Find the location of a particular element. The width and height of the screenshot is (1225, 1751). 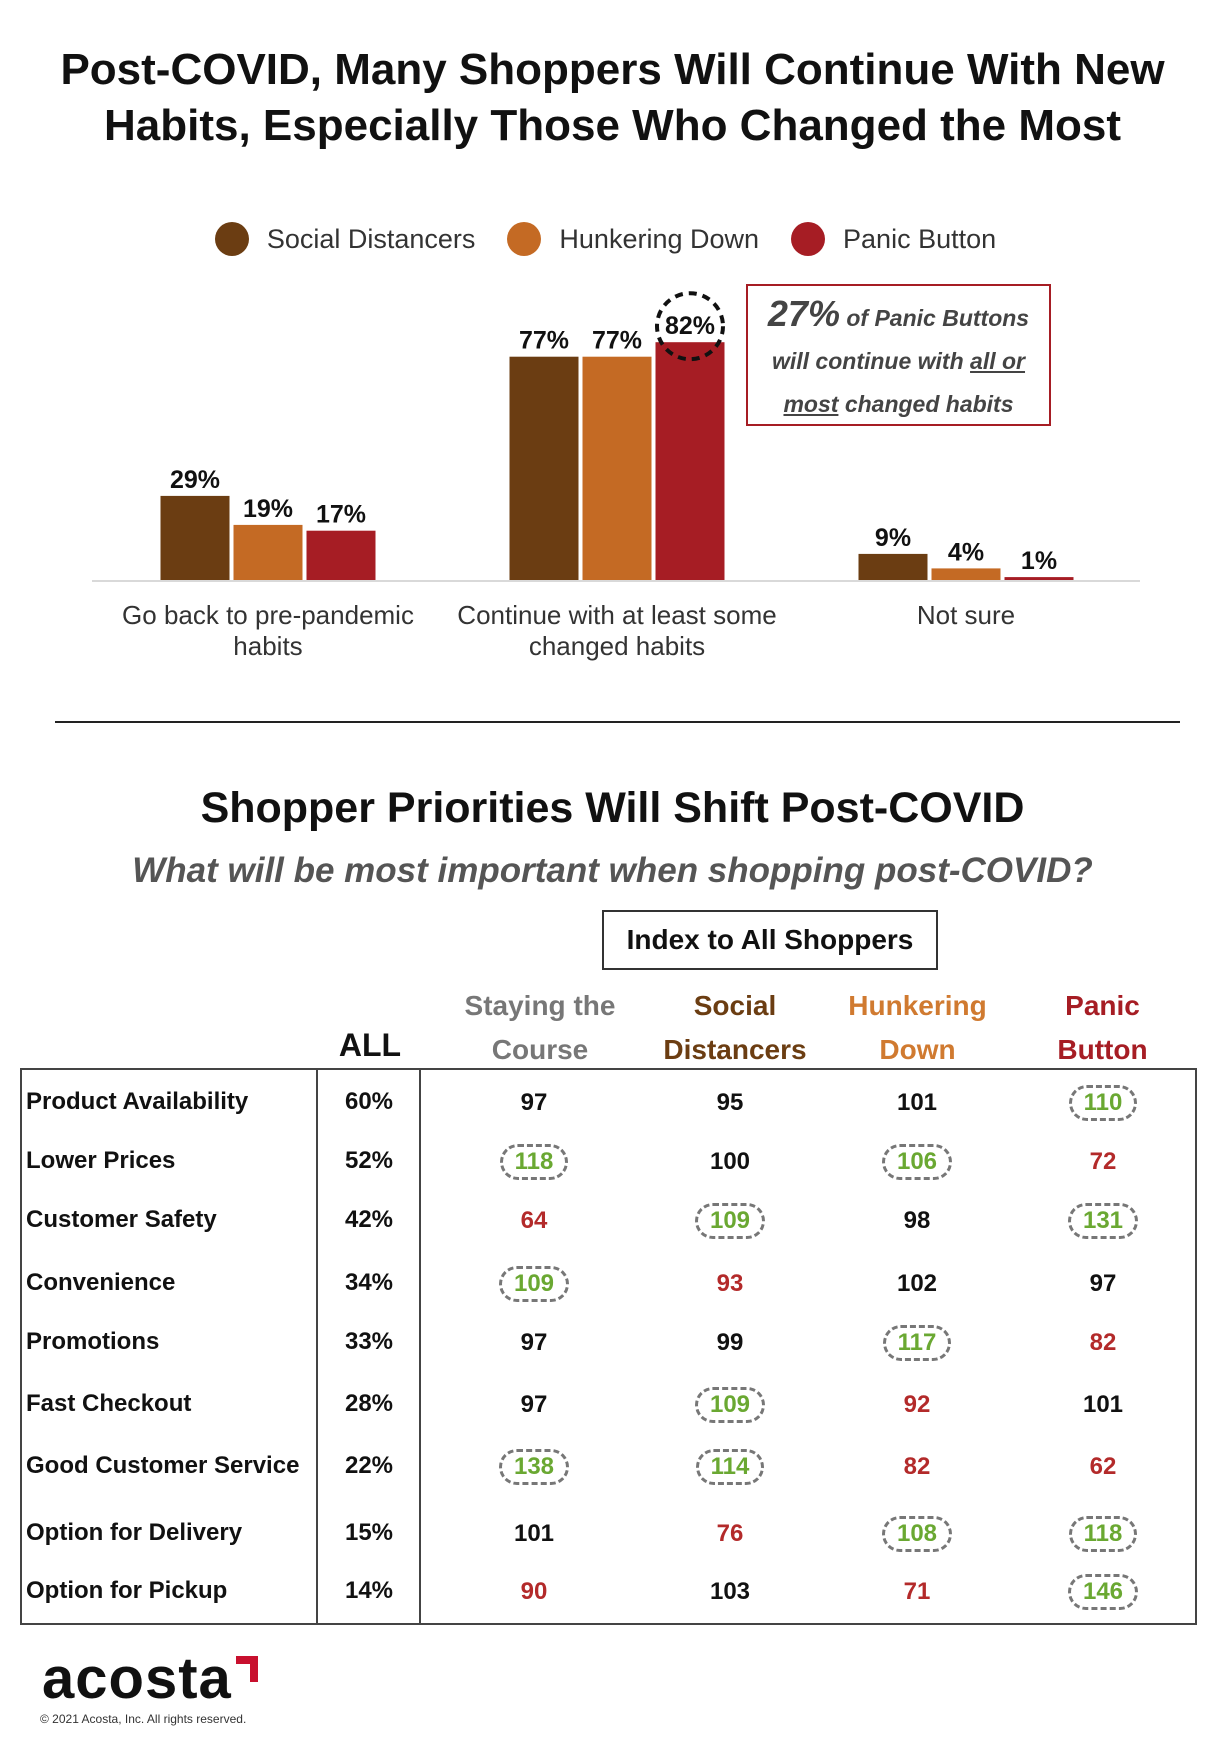

highlighted-value: 117 is located at coordinates (917, 1343).